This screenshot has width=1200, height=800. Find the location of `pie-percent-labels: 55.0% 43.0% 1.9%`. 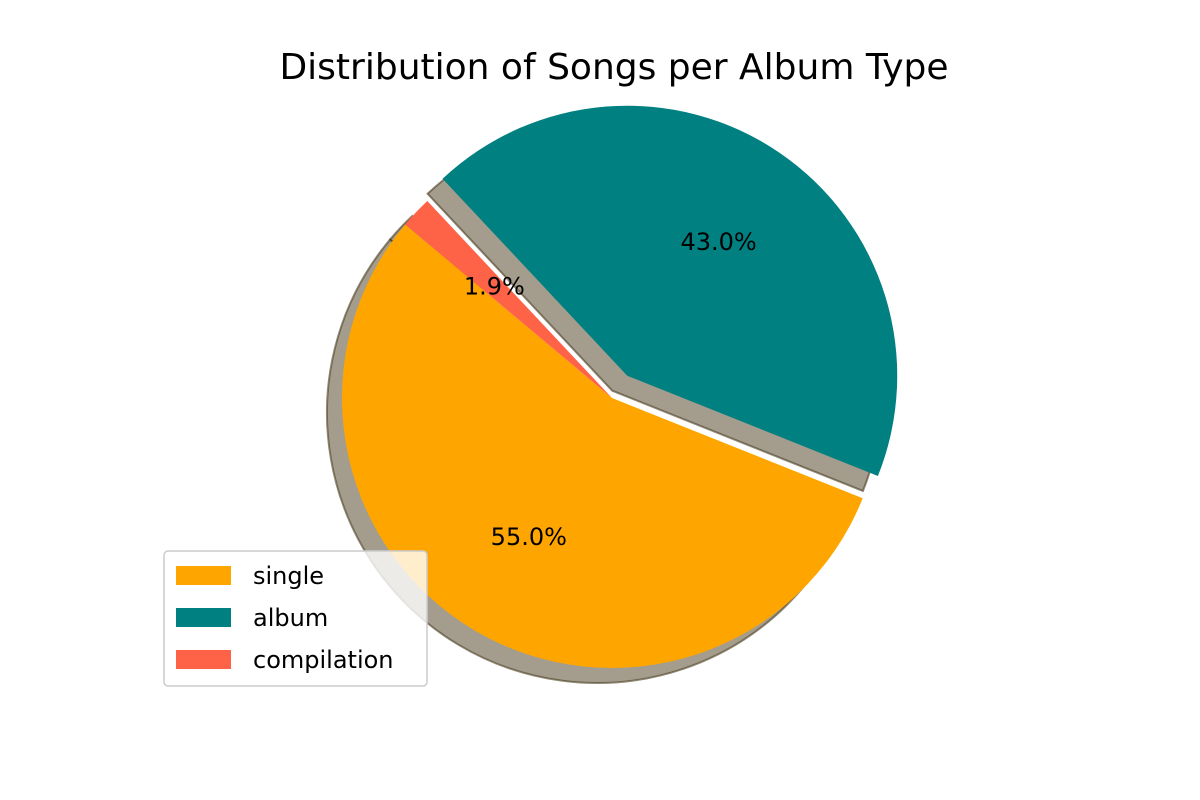

pie-percent-labels: 55.0% 43.0% 1.9% is located at coordinates (610, 389).